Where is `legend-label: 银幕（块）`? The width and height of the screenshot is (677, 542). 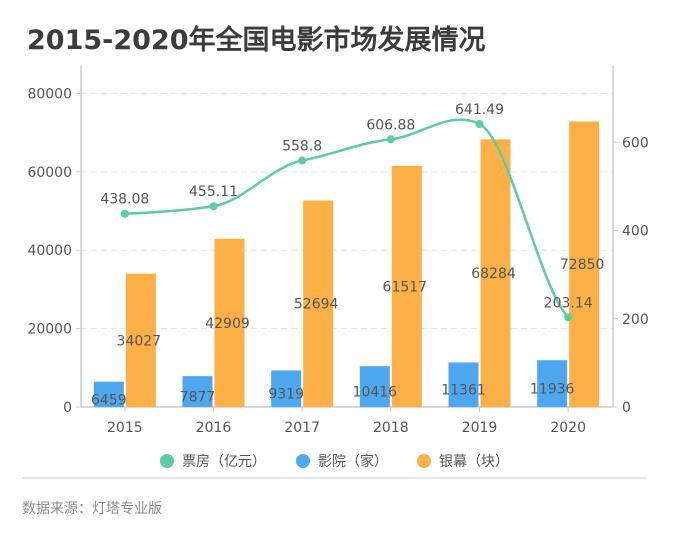
legend-label: 银幕（块） is located at coordinates (474, 462).